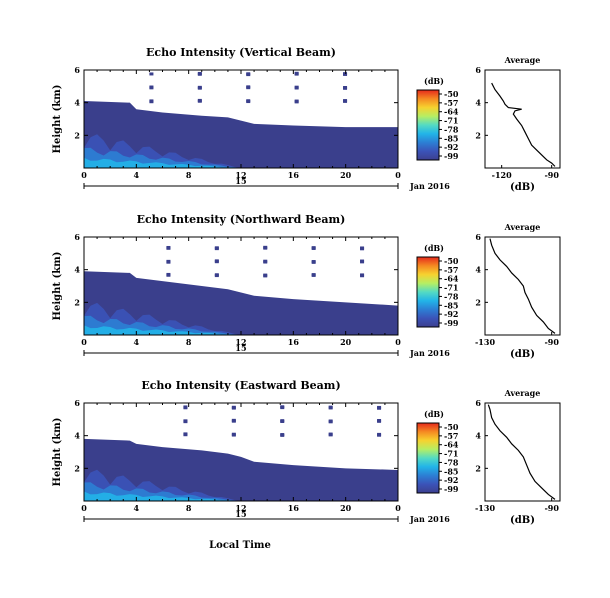 This screenshot has width=610, height=598. I want to click on profile-frame, so click(522, 452).